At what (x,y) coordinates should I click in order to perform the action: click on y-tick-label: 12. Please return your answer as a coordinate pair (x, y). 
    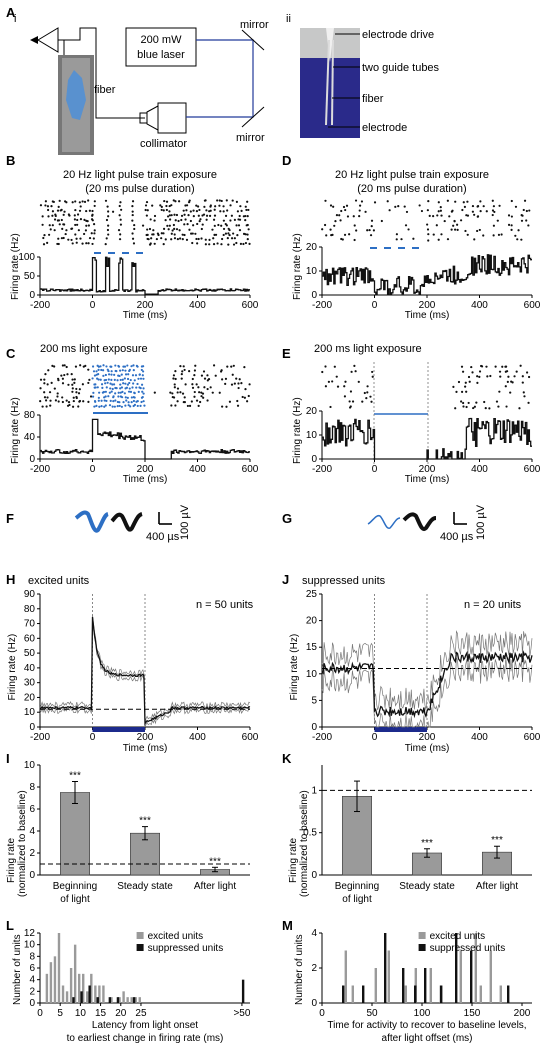
    Looking at the image, I should click on (30, 933).